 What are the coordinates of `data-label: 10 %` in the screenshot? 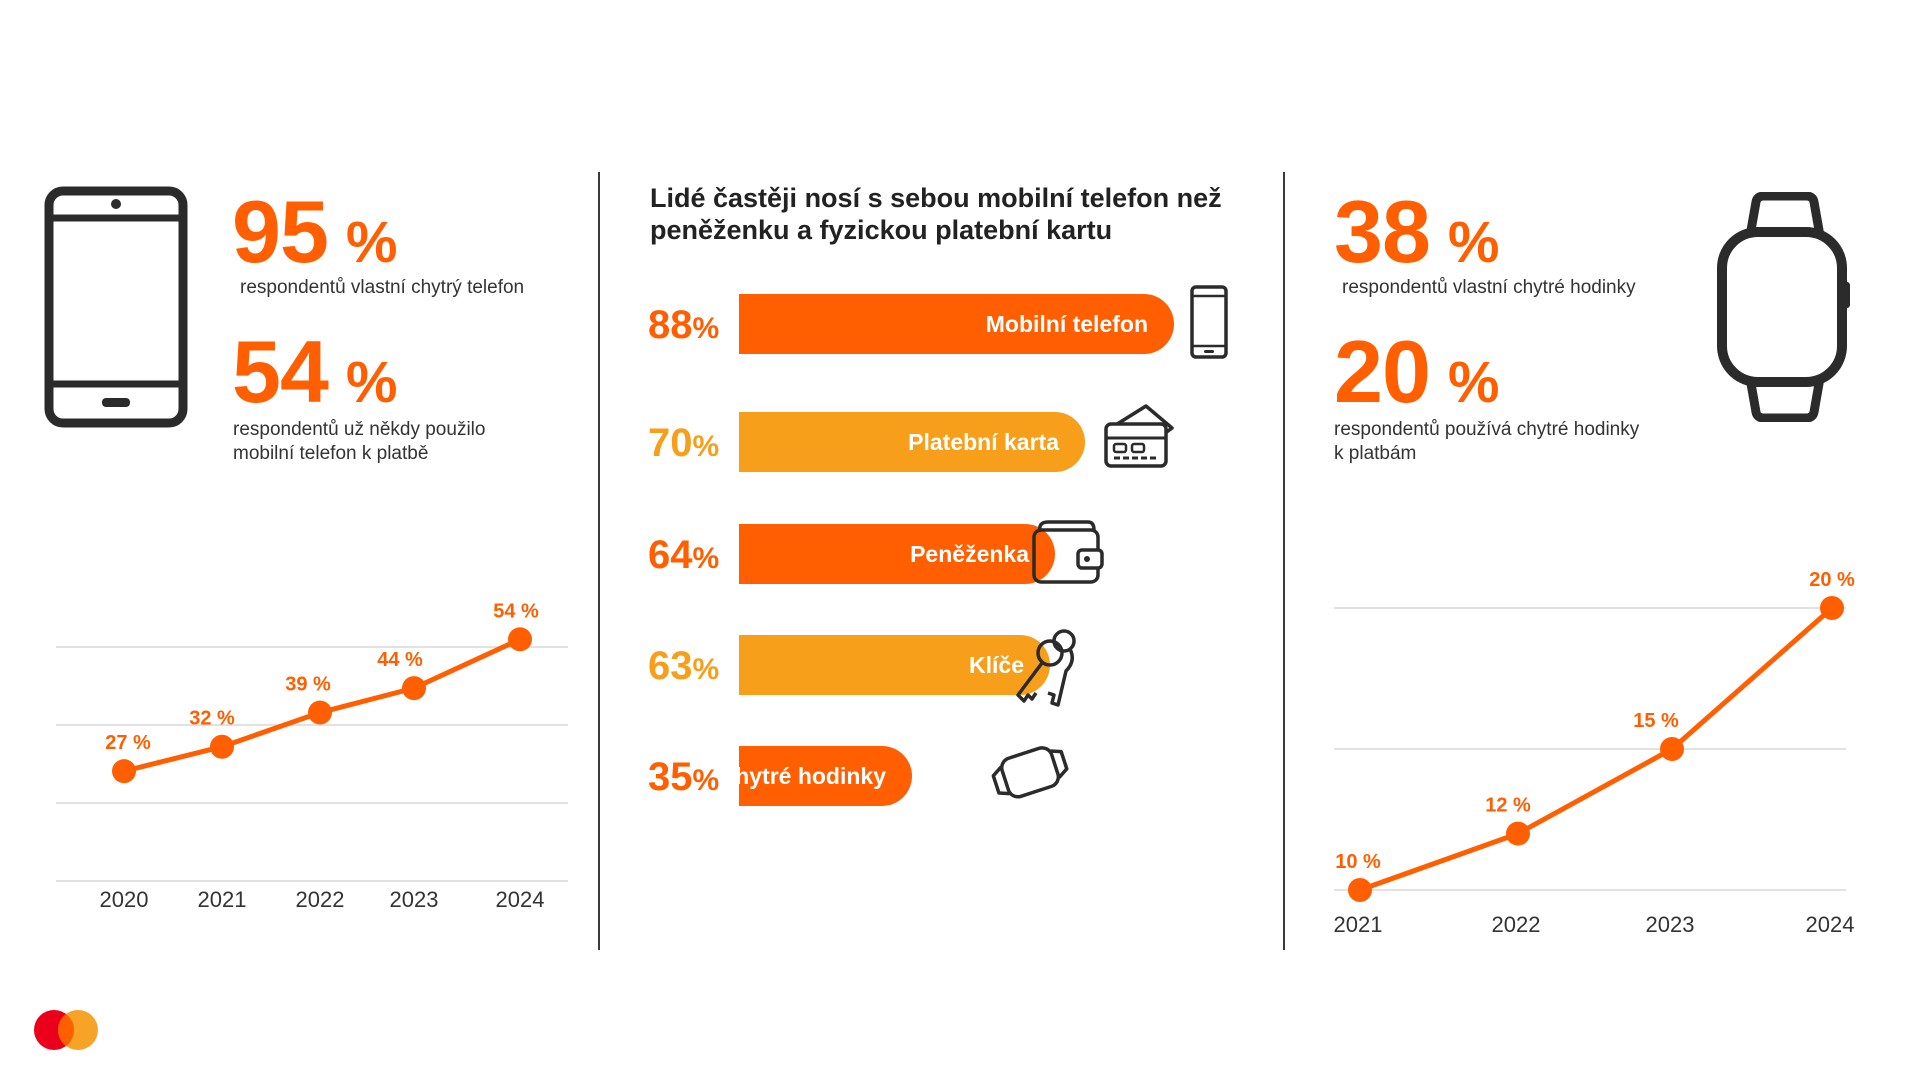 It's located at (1358, 862).